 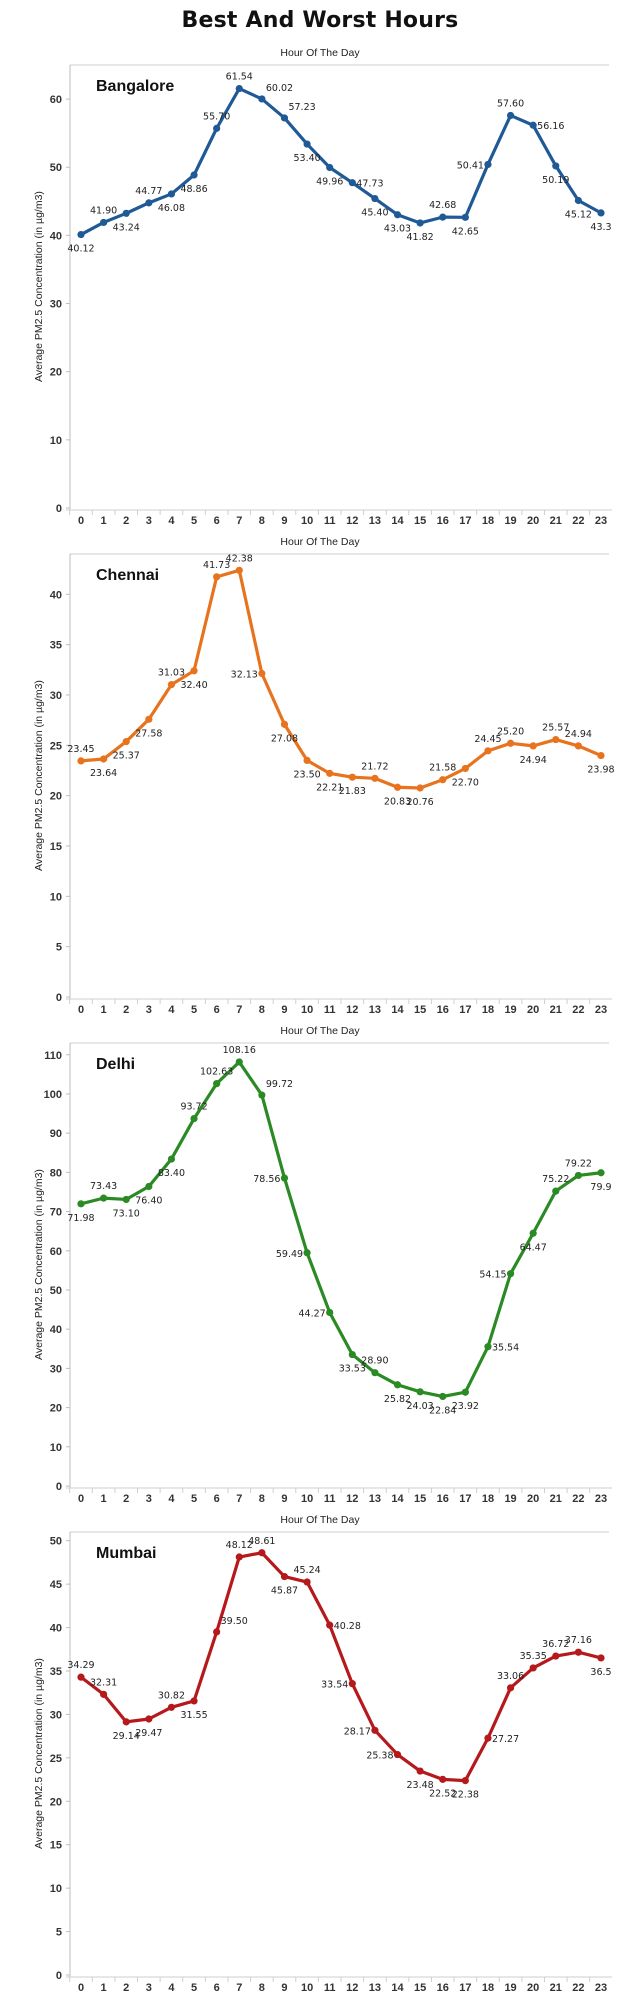 What do you see at coordinates (533, 1656) in the screenshot?
I see `data-label: 35.35` at bounding box center [533, 1656].